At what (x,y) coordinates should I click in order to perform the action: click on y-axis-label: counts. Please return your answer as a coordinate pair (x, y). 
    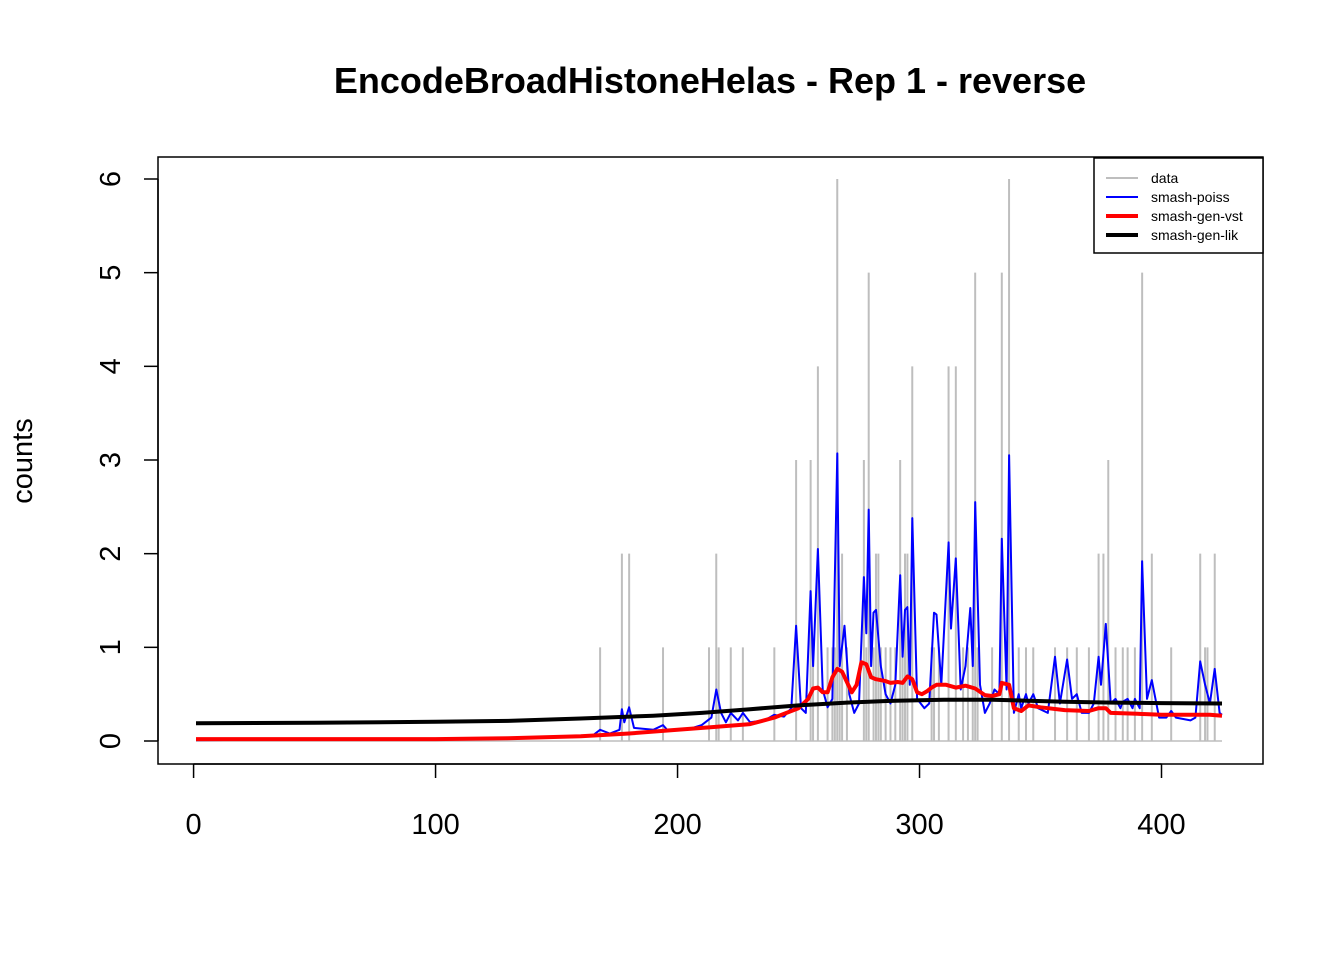
    Looking at the image, I should click on (23, 460).